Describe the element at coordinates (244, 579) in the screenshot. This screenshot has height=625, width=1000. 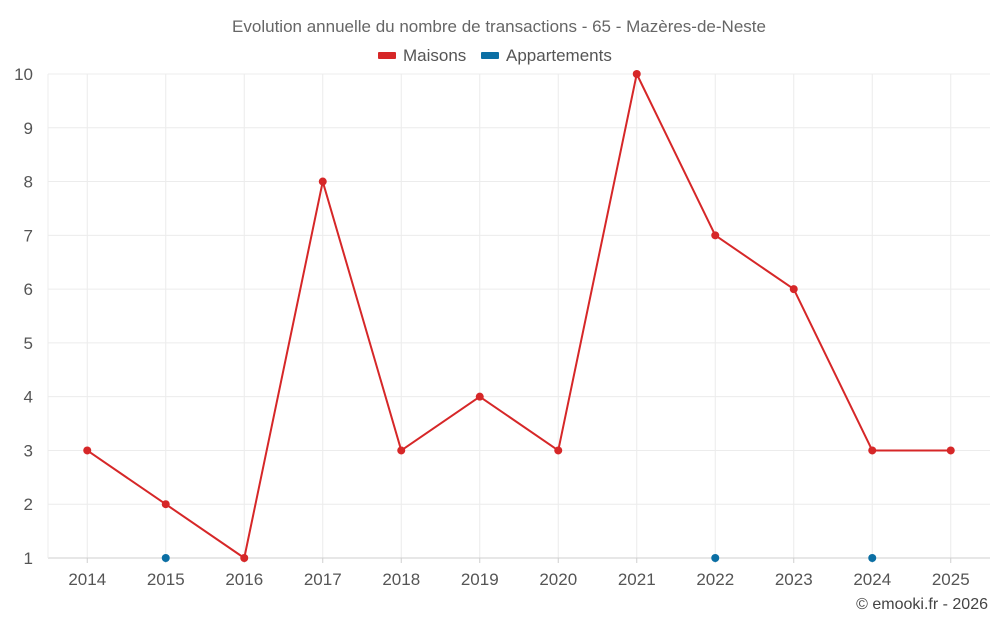
I see `x-tick-label: 2016` at that location.